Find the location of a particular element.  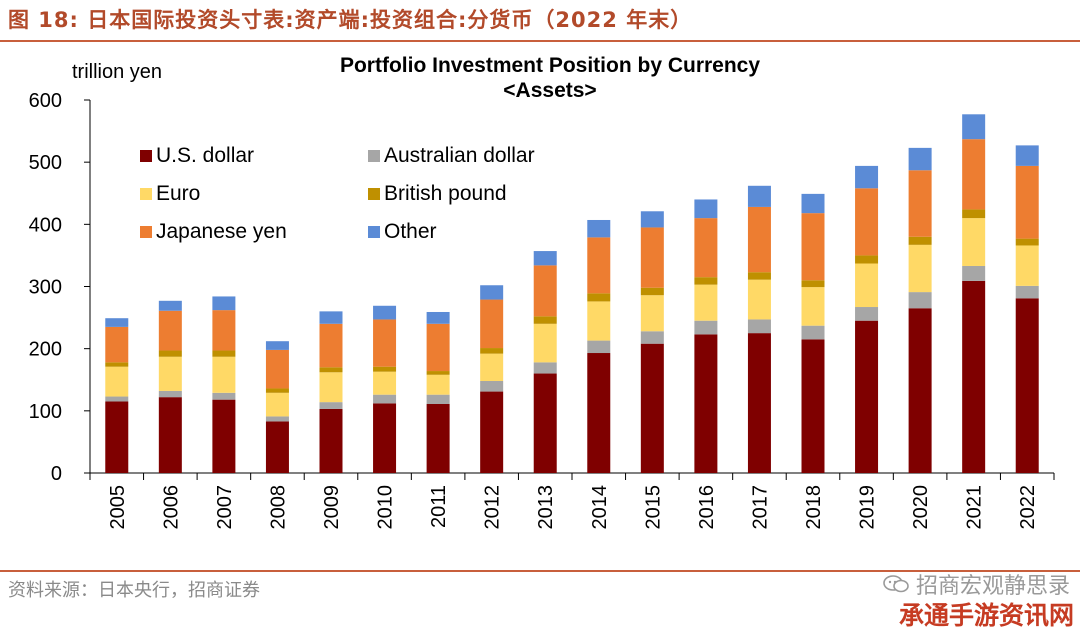

bar-british-pound-2009 is located at coordinates (331, 370).